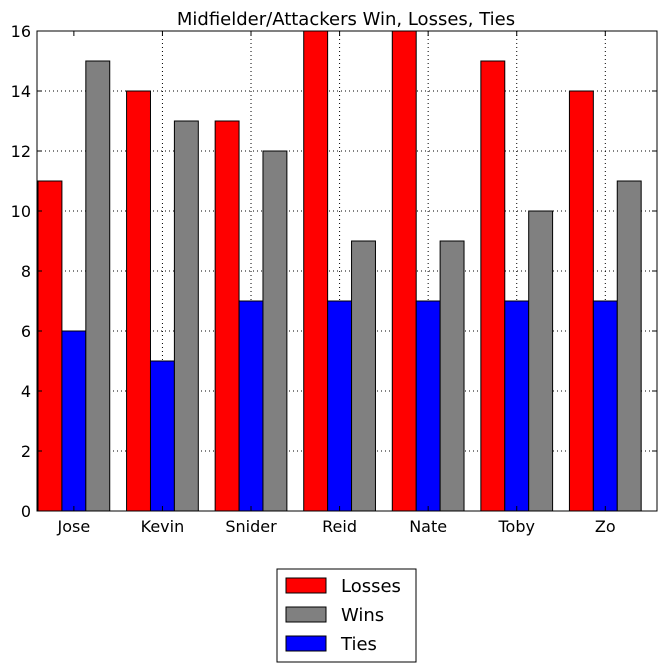 The height and width of the screenshot is (672, 666). Describe the element at coordinates (50, 346) in the screenshot. I see `bar-losses-jose` at that location.